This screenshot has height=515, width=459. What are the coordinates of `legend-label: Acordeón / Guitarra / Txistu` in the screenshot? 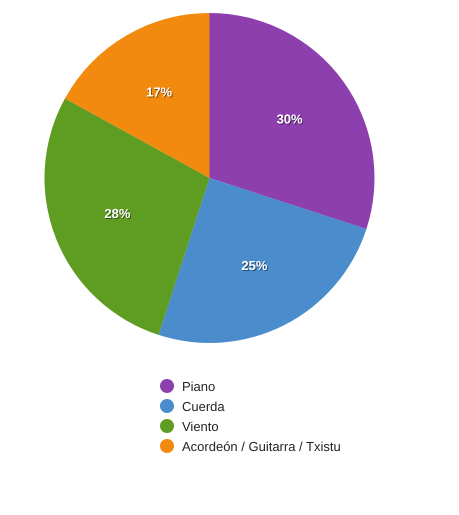 It's located at (261, 446).